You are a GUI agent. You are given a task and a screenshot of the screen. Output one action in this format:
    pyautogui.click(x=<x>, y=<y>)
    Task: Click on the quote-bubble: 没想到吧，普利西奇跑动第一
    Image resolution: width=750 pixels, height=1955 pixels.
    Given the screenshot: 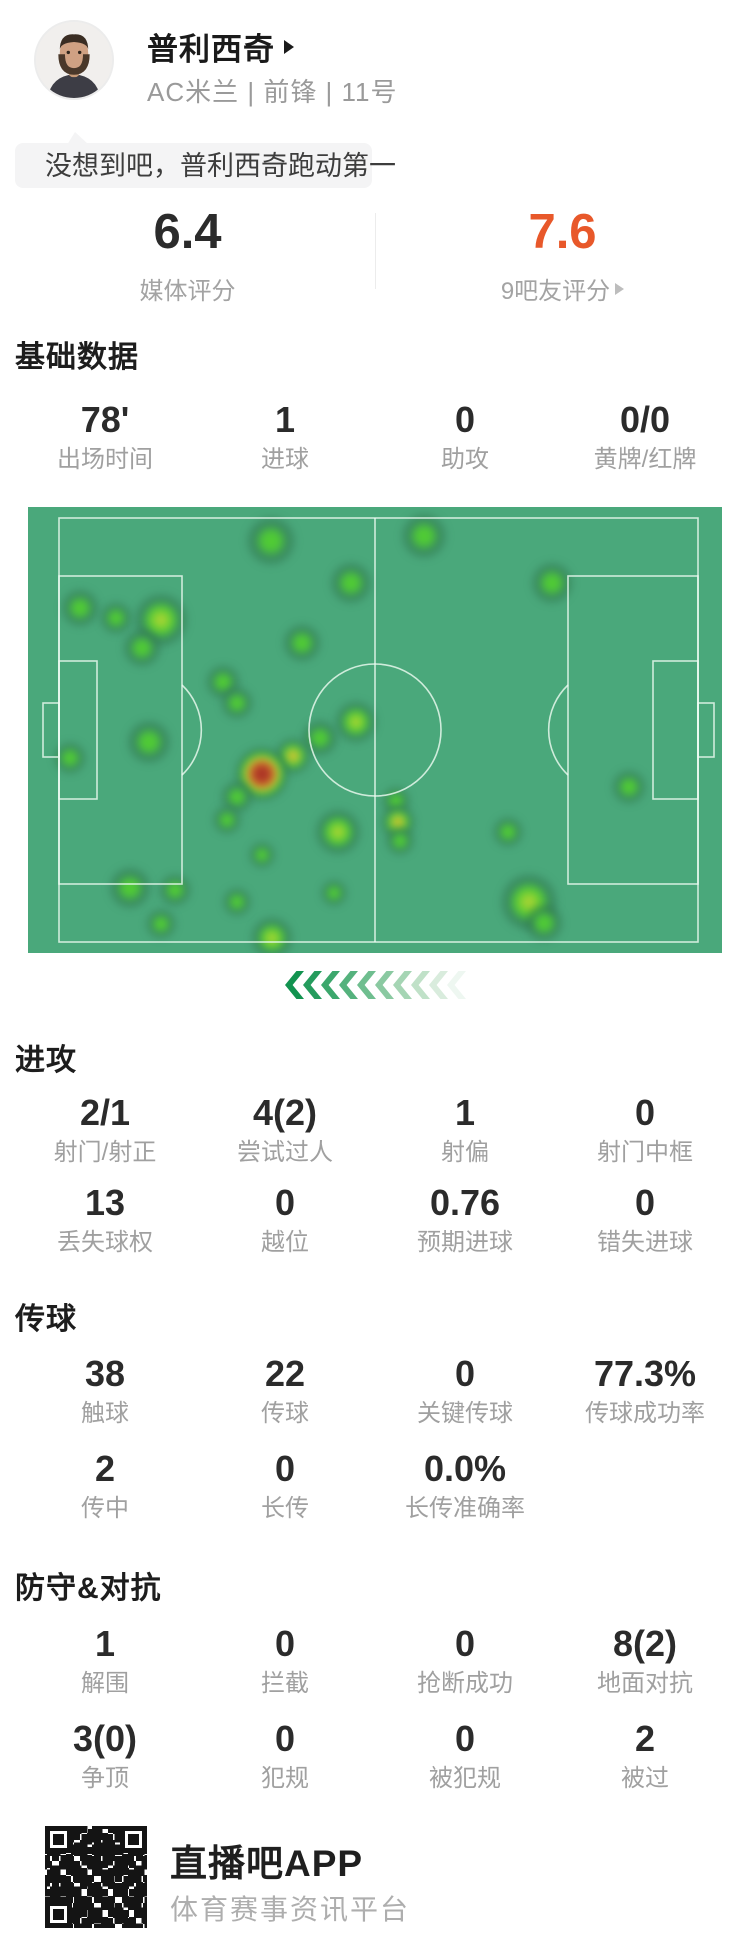 What is the action you would take?
    pyautogui.click(x=205, y=160)
    